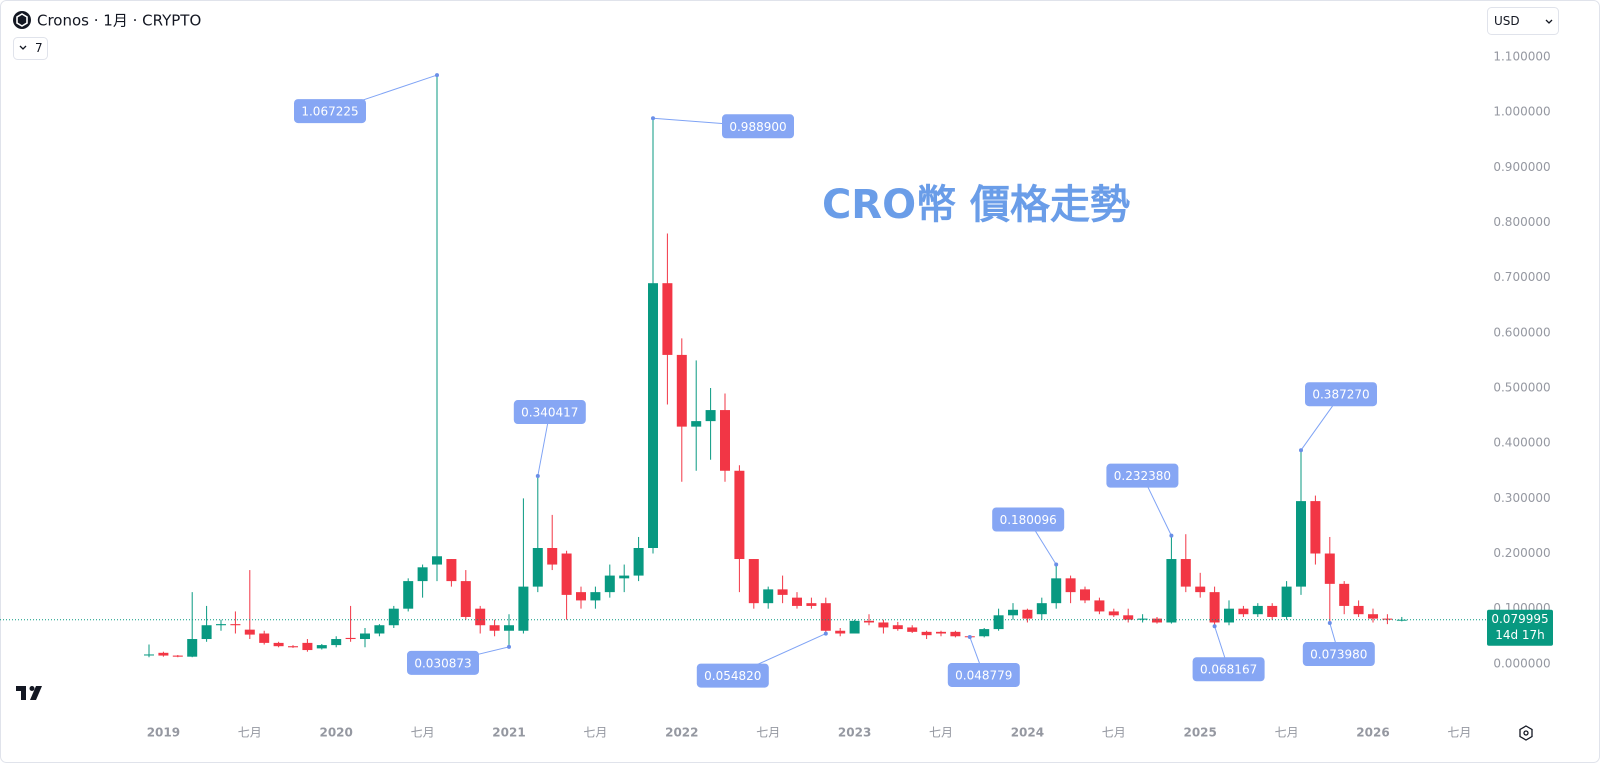  I want to click on annotation-label: 0.988900, so click(757, 127).